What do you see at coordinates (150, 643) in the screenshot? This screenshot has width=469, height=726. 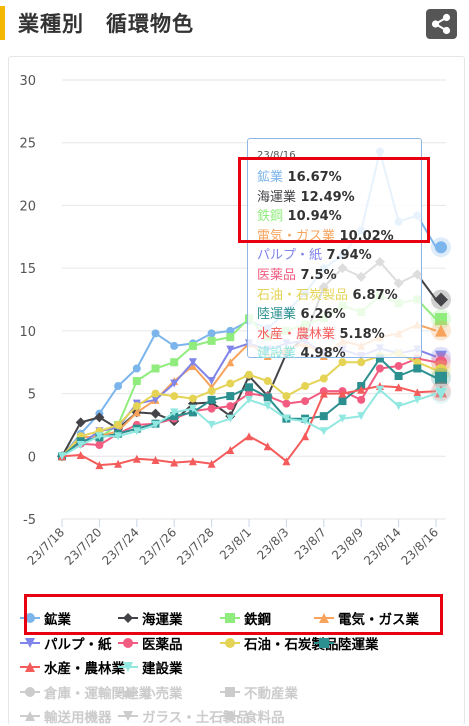 I see `legend-item: 医薬品` at bounding box center [150, 643].